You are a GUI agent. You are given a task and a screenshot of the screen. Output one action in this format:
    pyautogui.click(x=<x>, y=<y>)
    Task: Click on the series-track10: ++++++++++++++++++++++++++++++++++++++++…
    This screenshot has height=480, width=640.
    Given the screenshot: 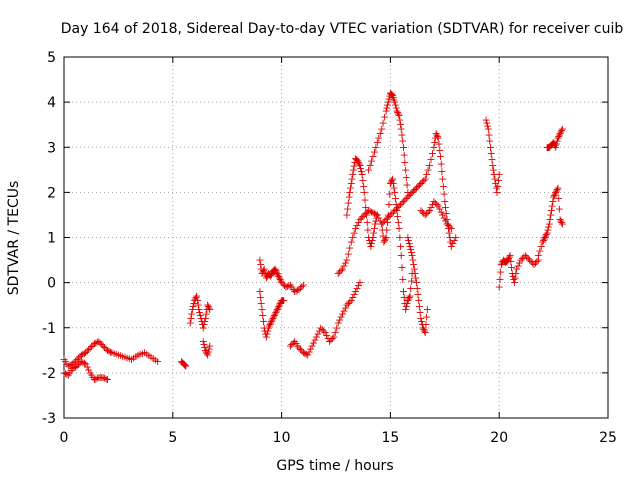 What is the action you would take?
    pyautogui.click(x=362, y=202)
    